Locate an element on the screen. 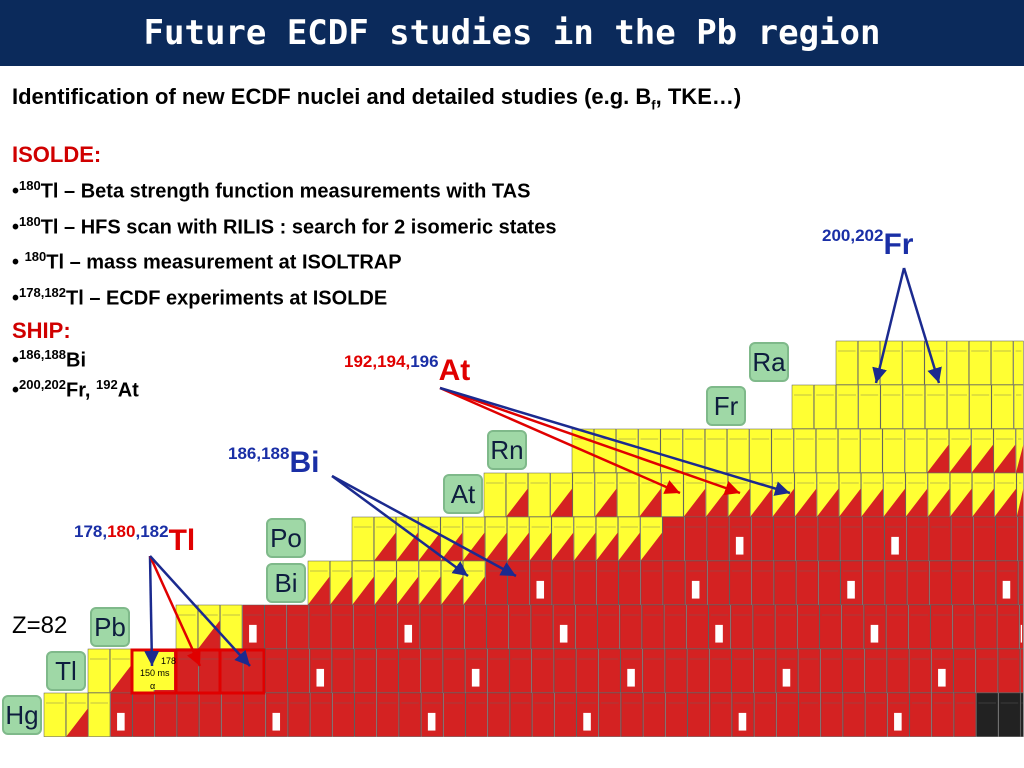 This screenshot has width=1024, height=768. subtitle-sub: f is located at coordinates (653, 105).